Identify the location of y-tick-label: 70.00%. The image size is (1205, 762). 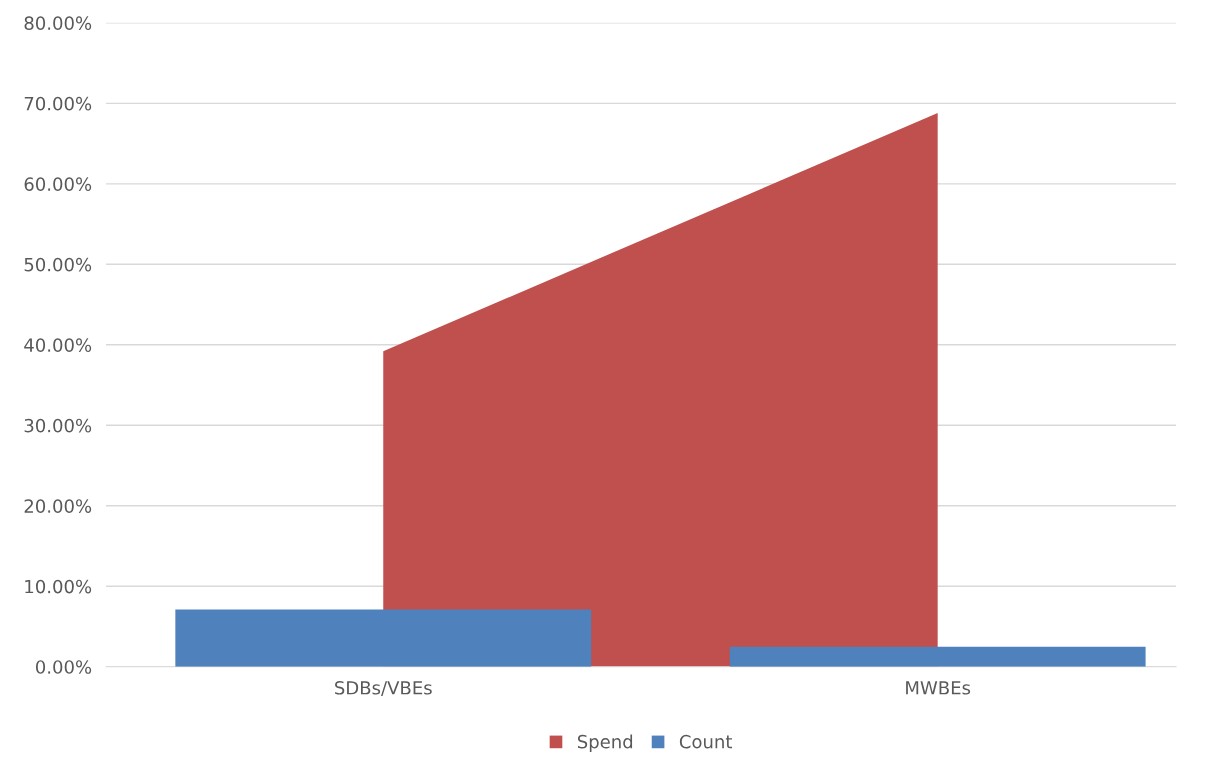
(58, 103).